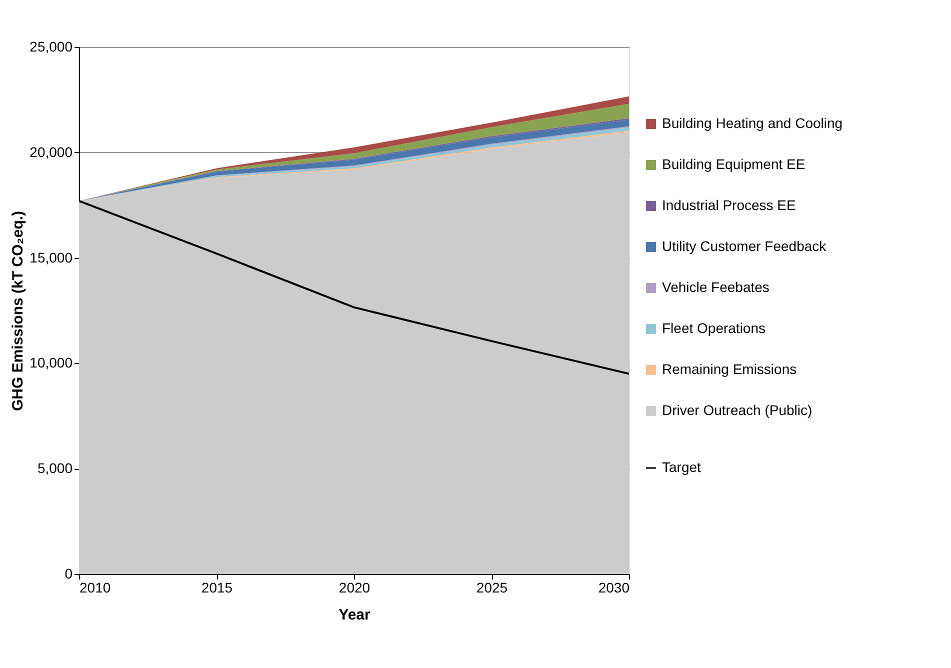 This screenshot has height=668, width=951. What do you see at coordinates (614, 588) in the screenshot?
I see `x-tick-label: 2030` at bounding box center [614, 588].